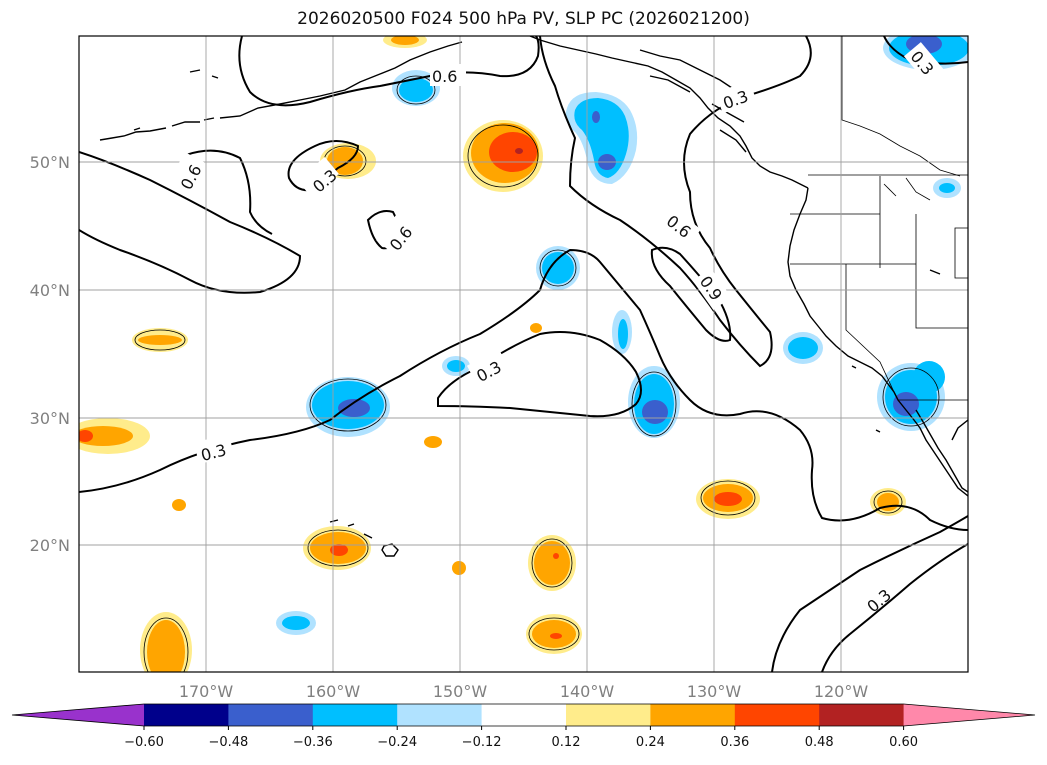 The height and width of the screenshot is (765, 1047). Describe the element at coordinates (206, 691) in the screenshot. I see `lon-tick-label: 170°W` at that location.